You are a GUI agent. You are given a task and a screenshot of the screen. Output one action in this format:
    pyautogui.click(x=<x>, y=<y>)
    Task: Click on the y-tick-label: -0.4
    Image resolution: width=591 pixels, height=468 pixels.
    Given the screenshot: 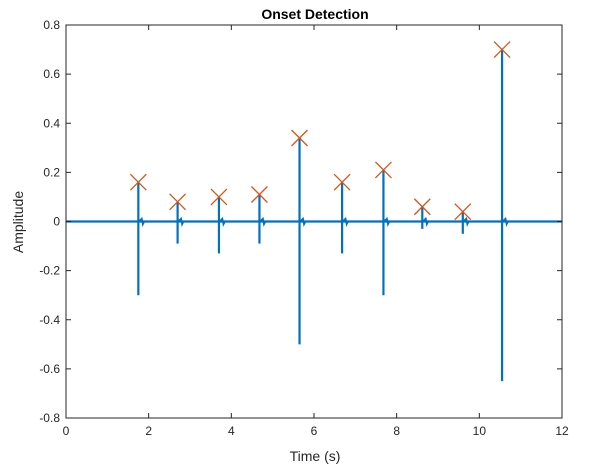 What is the action you would take?
    pyautogui.click(x=49, y=320)
    